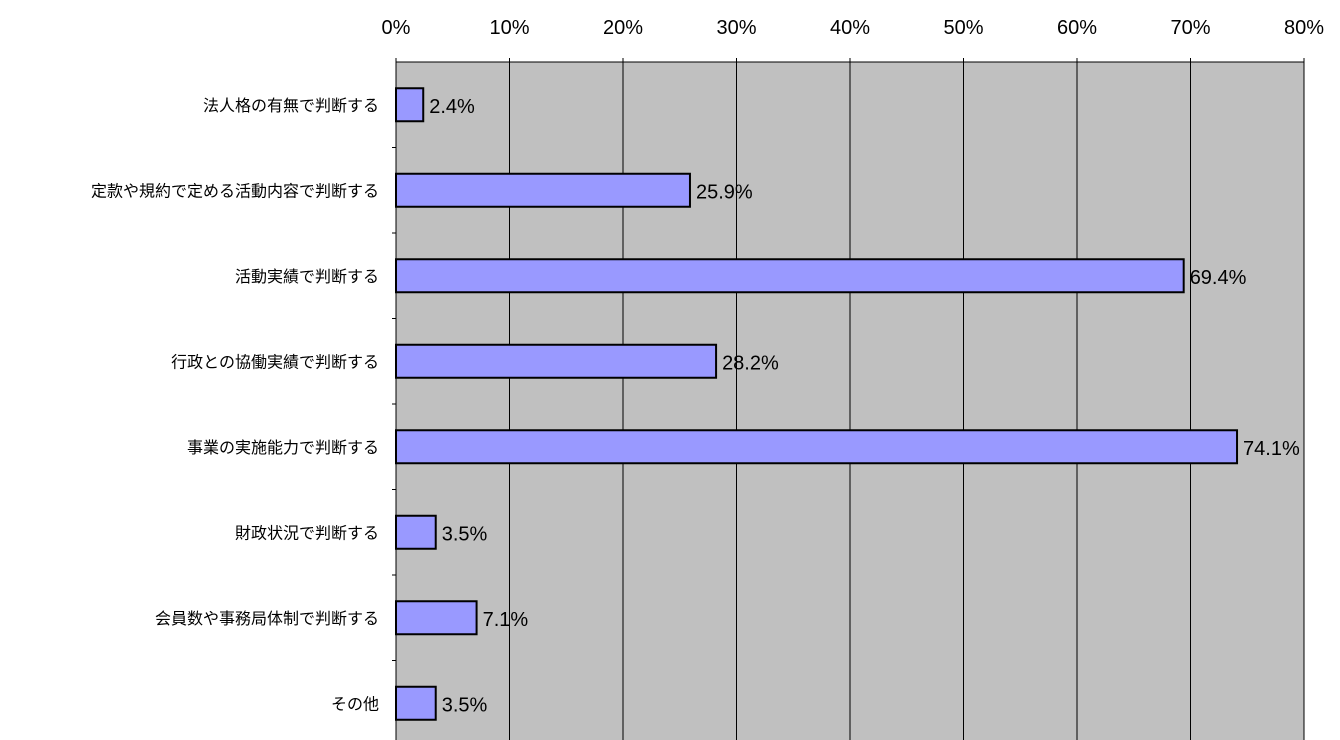  Describe the element at coordinates (506, 620) in the screenshot. I see `data-label: 7.1%` at that location.